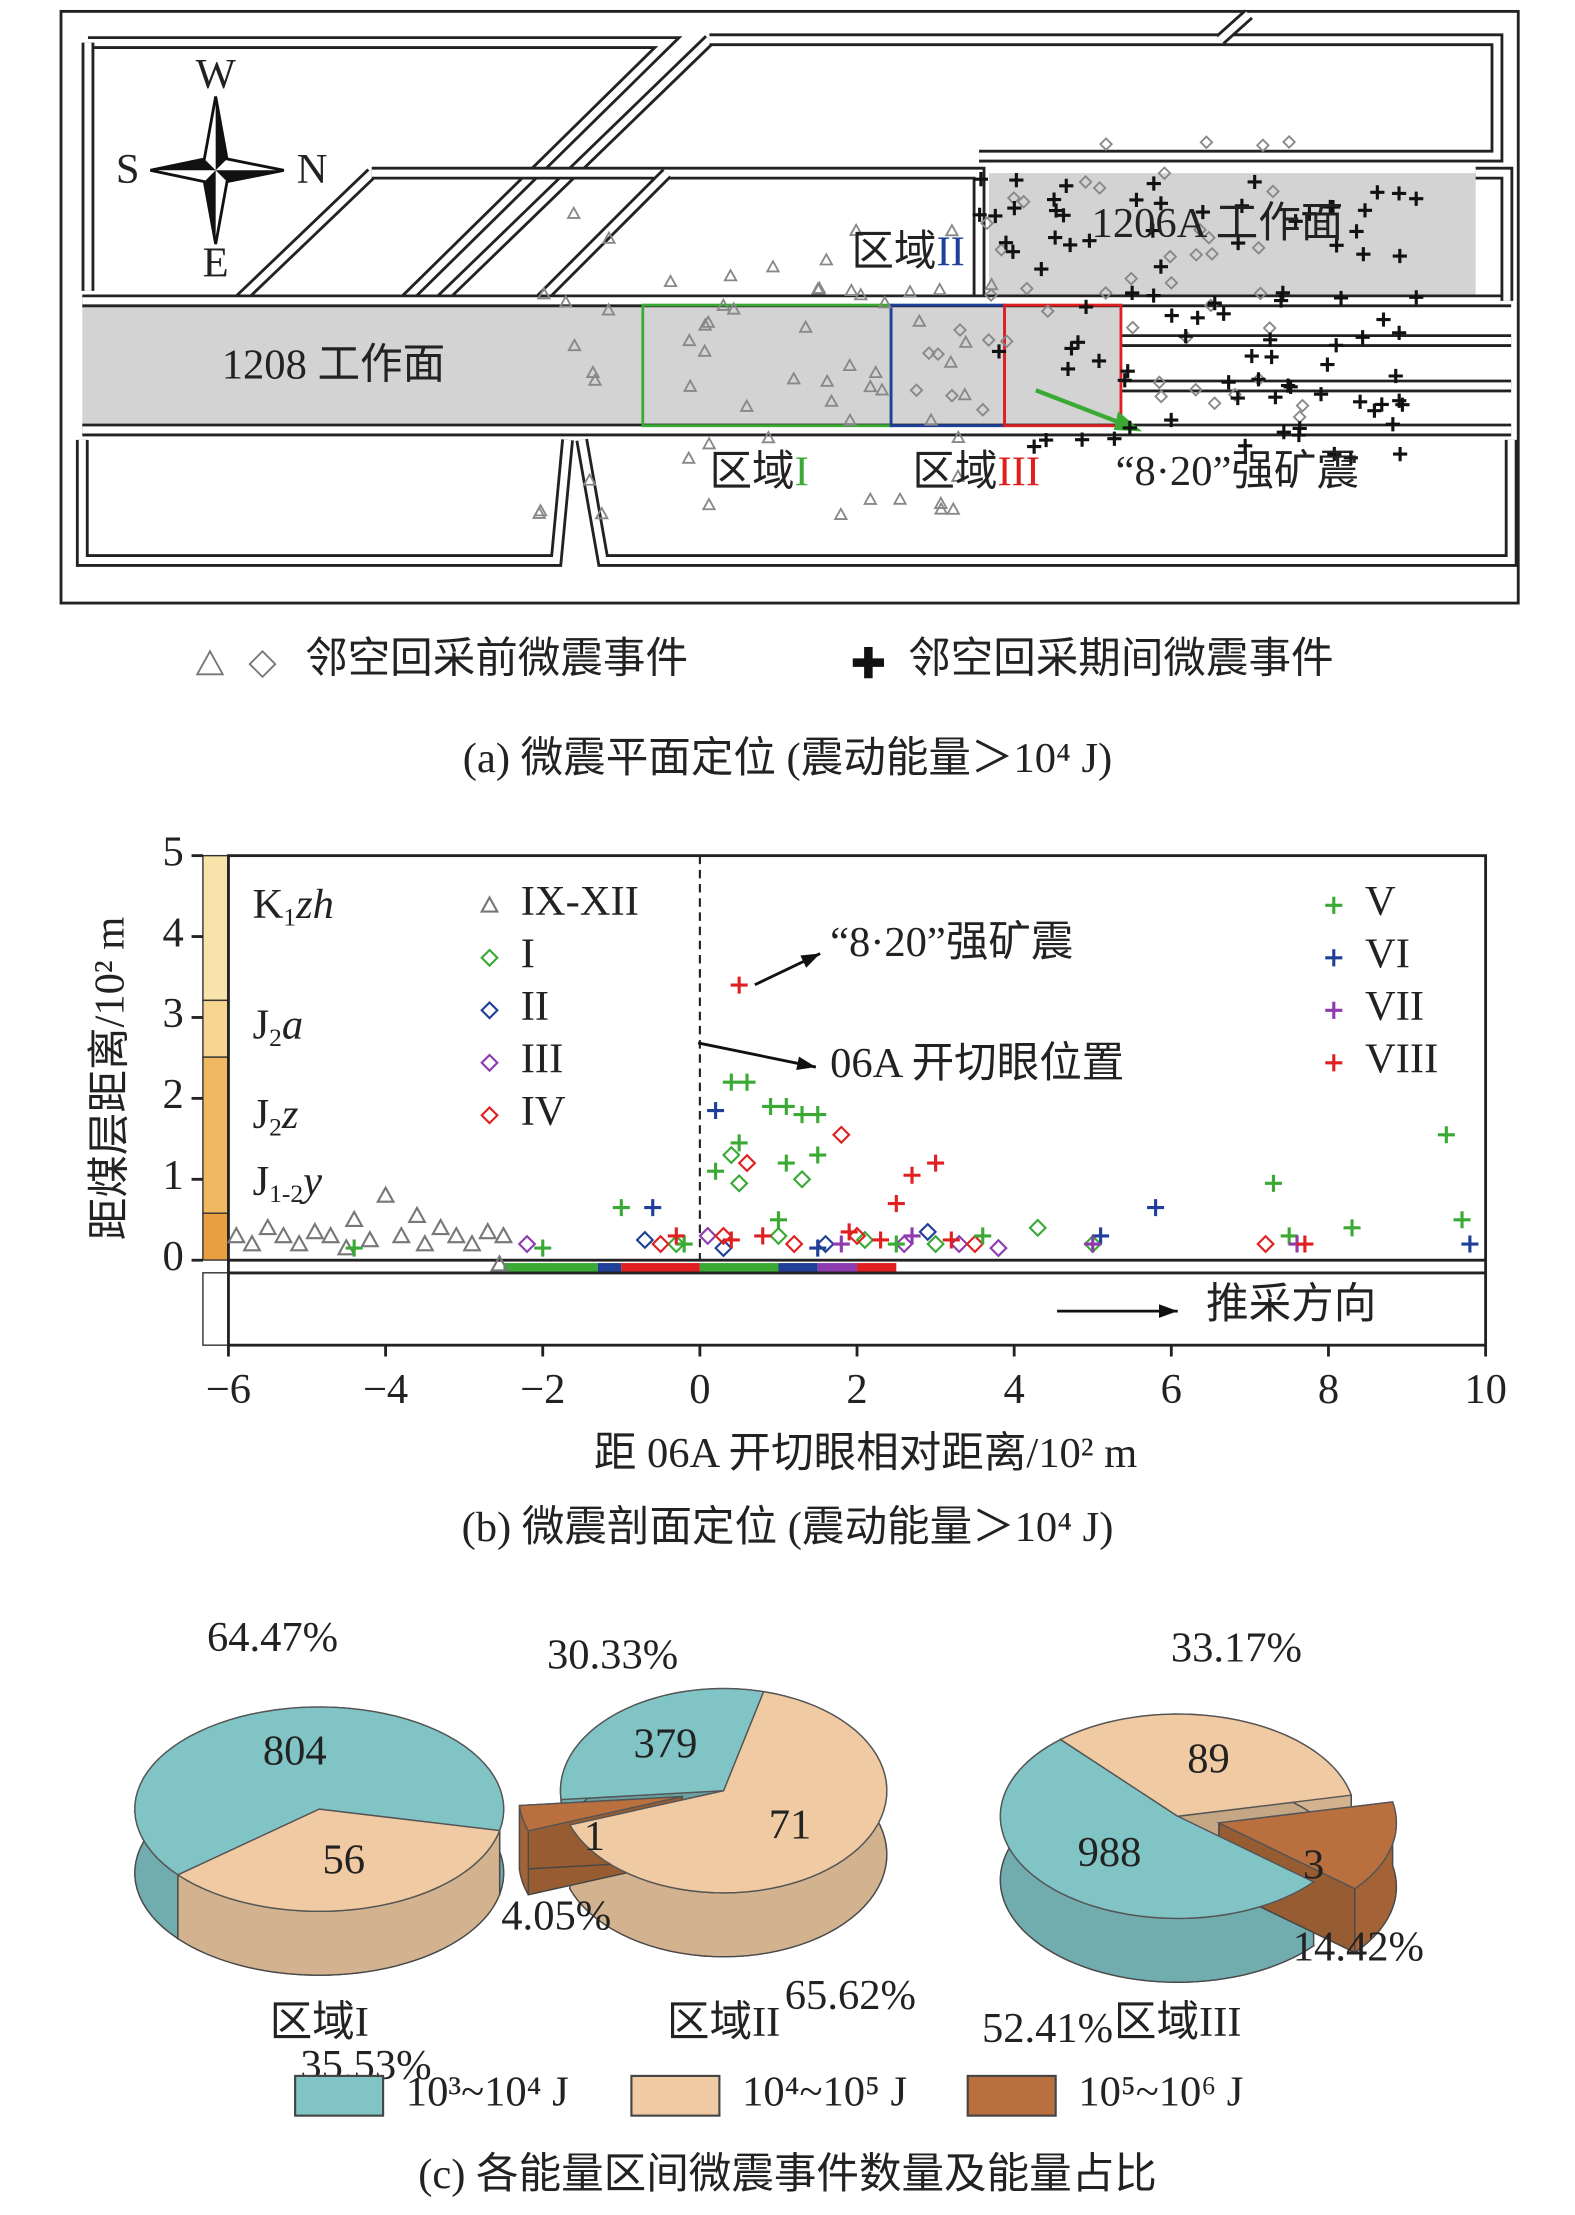 Image resolution: width=1575 pixels, height=2215 pixels. I want to click on strata-sub: 1, so click(289, 916).